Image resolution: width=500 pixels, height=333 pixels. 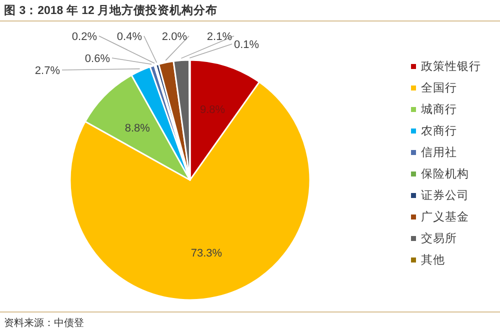 What do you see at coordinates (439, 238) in the screenshot?
I see `legend-label: 交易所` at bounding box center [439, 238].